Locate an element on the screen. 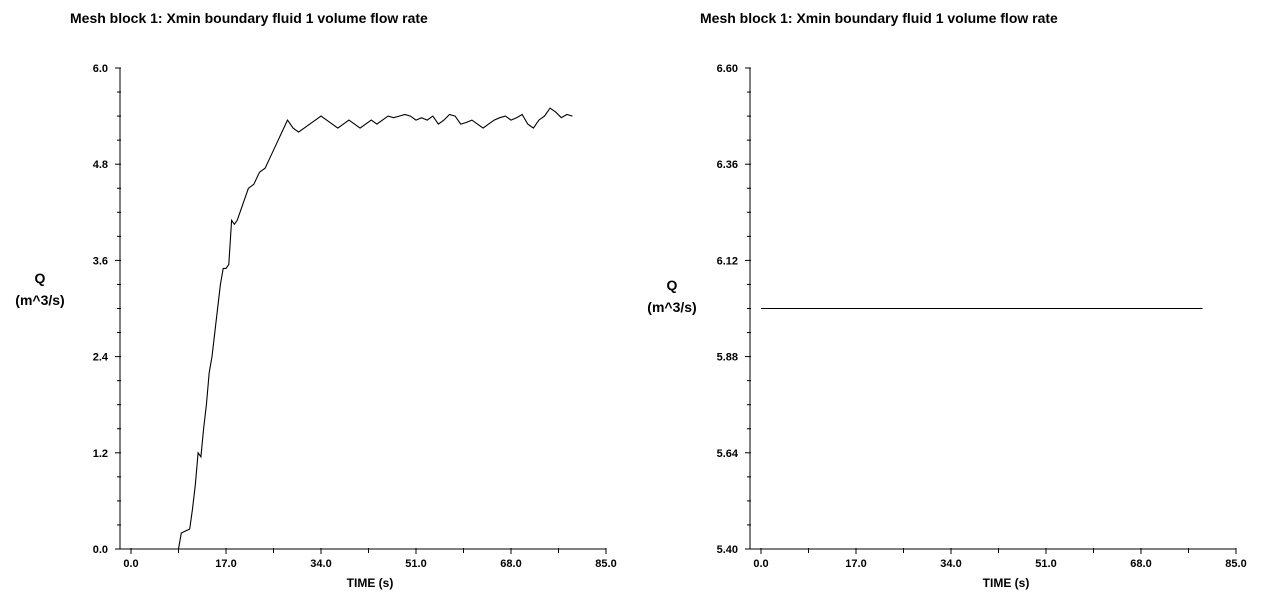 The image size is (1262, 594). chart-right-ylabel-line1: Q is located at coordinates (672, 285).